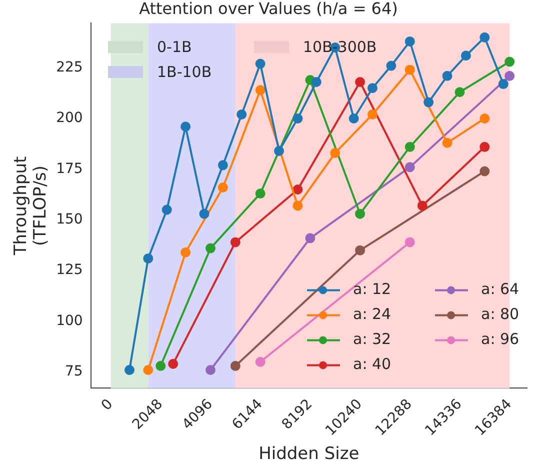  What do you see at coordinates (372, 314) in the screenshot?
I see `legend-label: a: 24` at bounding box center [372, 314].